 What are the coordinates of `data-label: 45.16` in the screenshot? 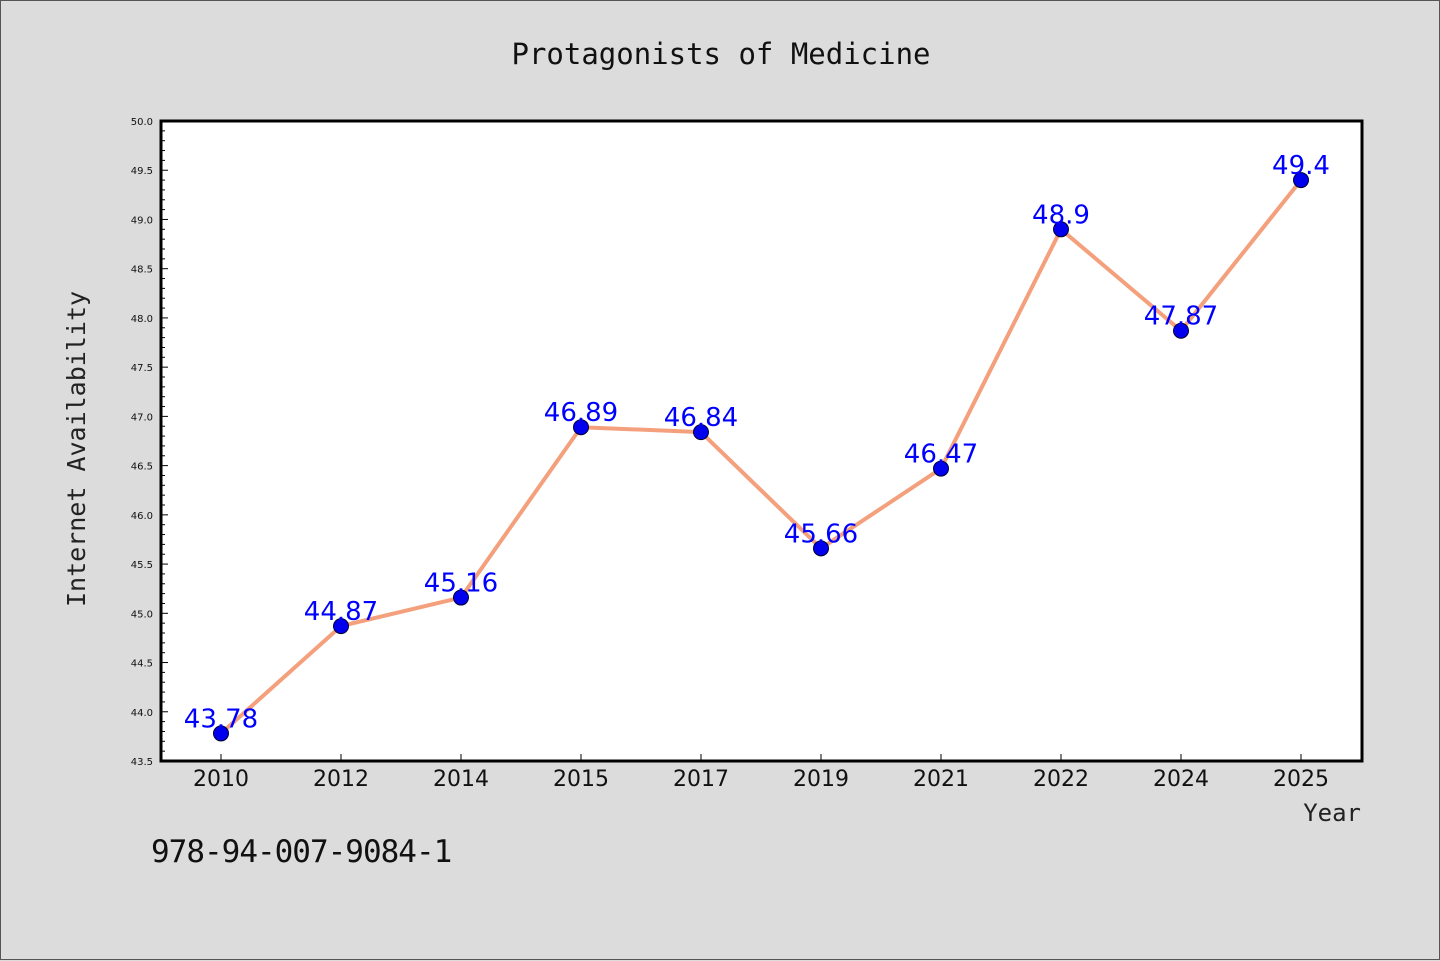 It's located at (461, 584).